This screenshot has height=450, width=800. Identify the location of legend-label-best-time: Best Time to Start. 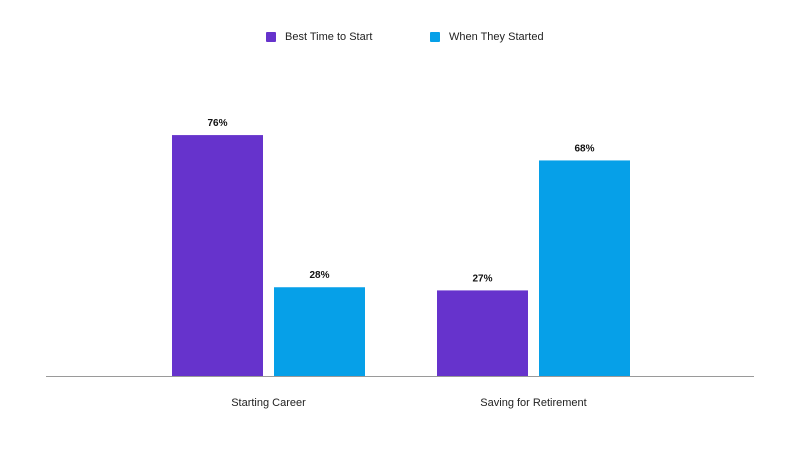
(329, 37).